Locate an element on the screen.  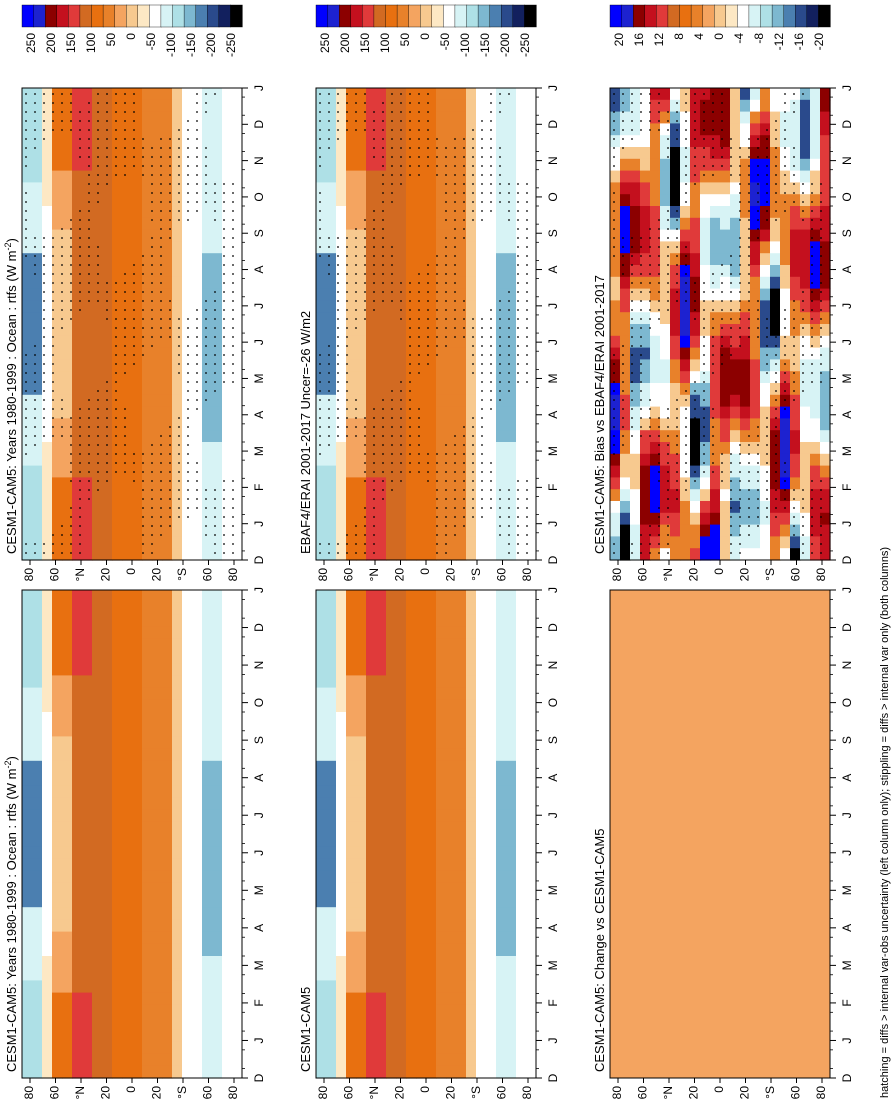
lat-label: 80 is located at coordinates (233, 1093).